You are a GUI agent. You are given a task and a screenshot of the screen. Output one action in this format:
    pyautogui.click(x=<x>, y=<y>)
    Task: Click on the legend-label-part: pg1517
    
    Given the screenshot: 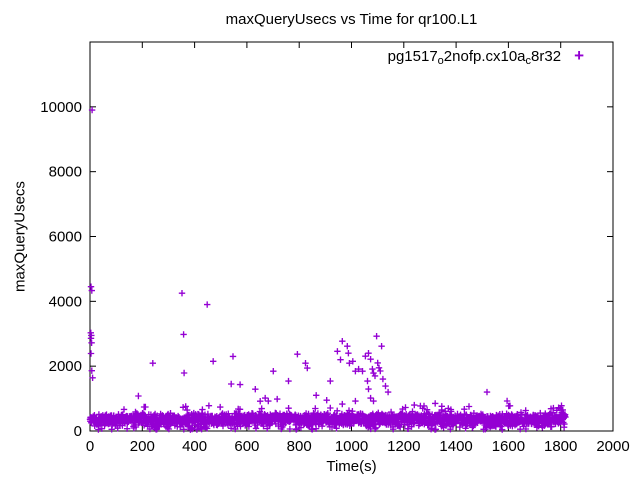 What is the action you would take?
    pyautogui.click(x=412, y=56)
    